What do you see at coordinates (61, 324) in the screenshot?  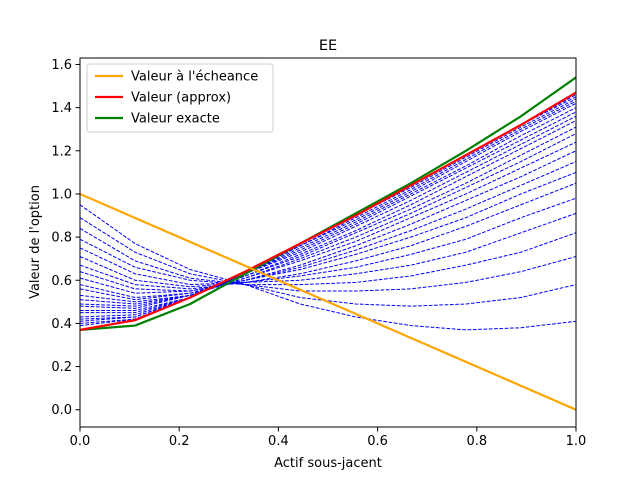 I see `y-tick-label: 0.4` at bounding box center [61, 324].